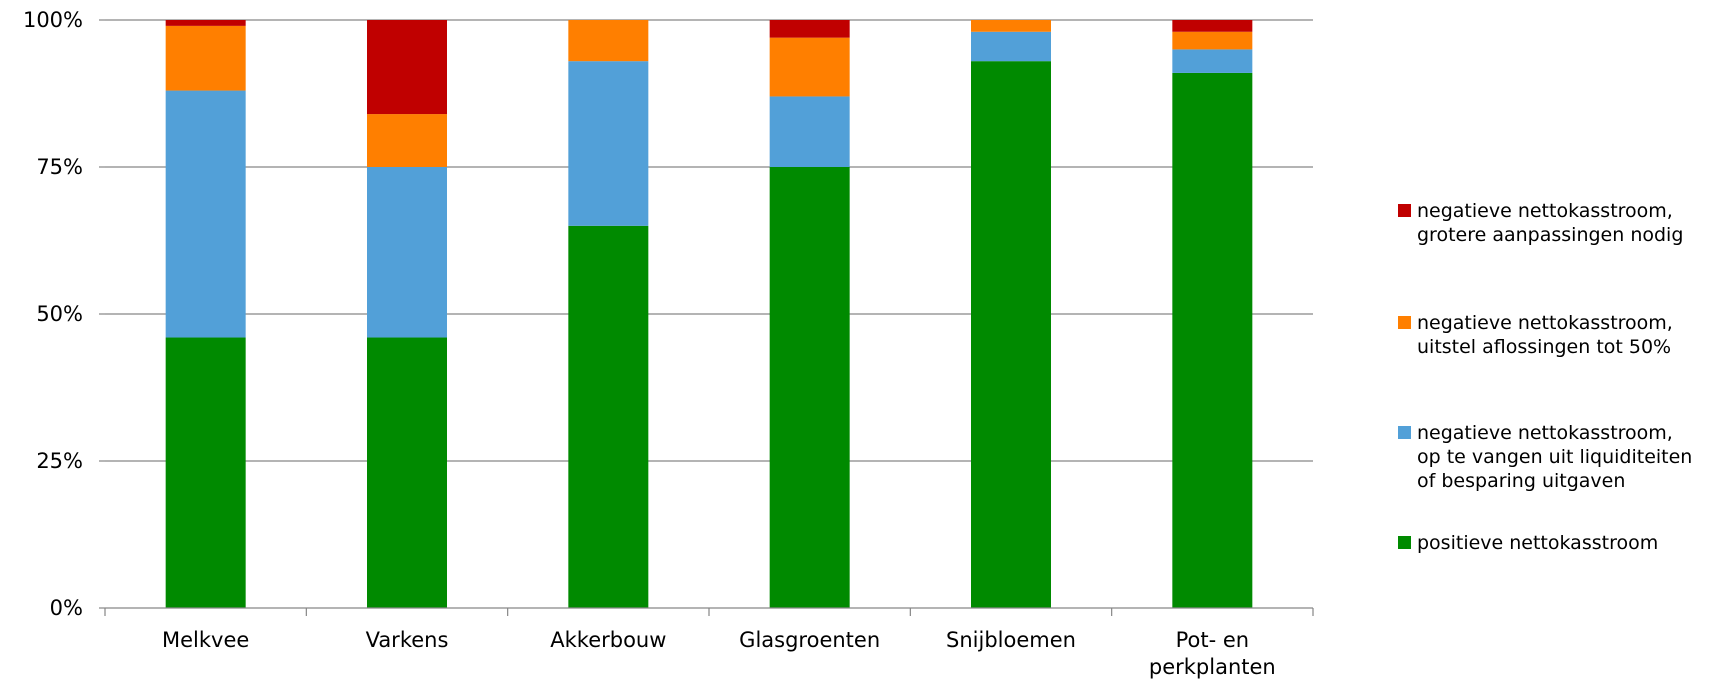 This screenshot has height=681, width=1727. I want to click on legend-swatch-uitstel, so click(1404, 322).